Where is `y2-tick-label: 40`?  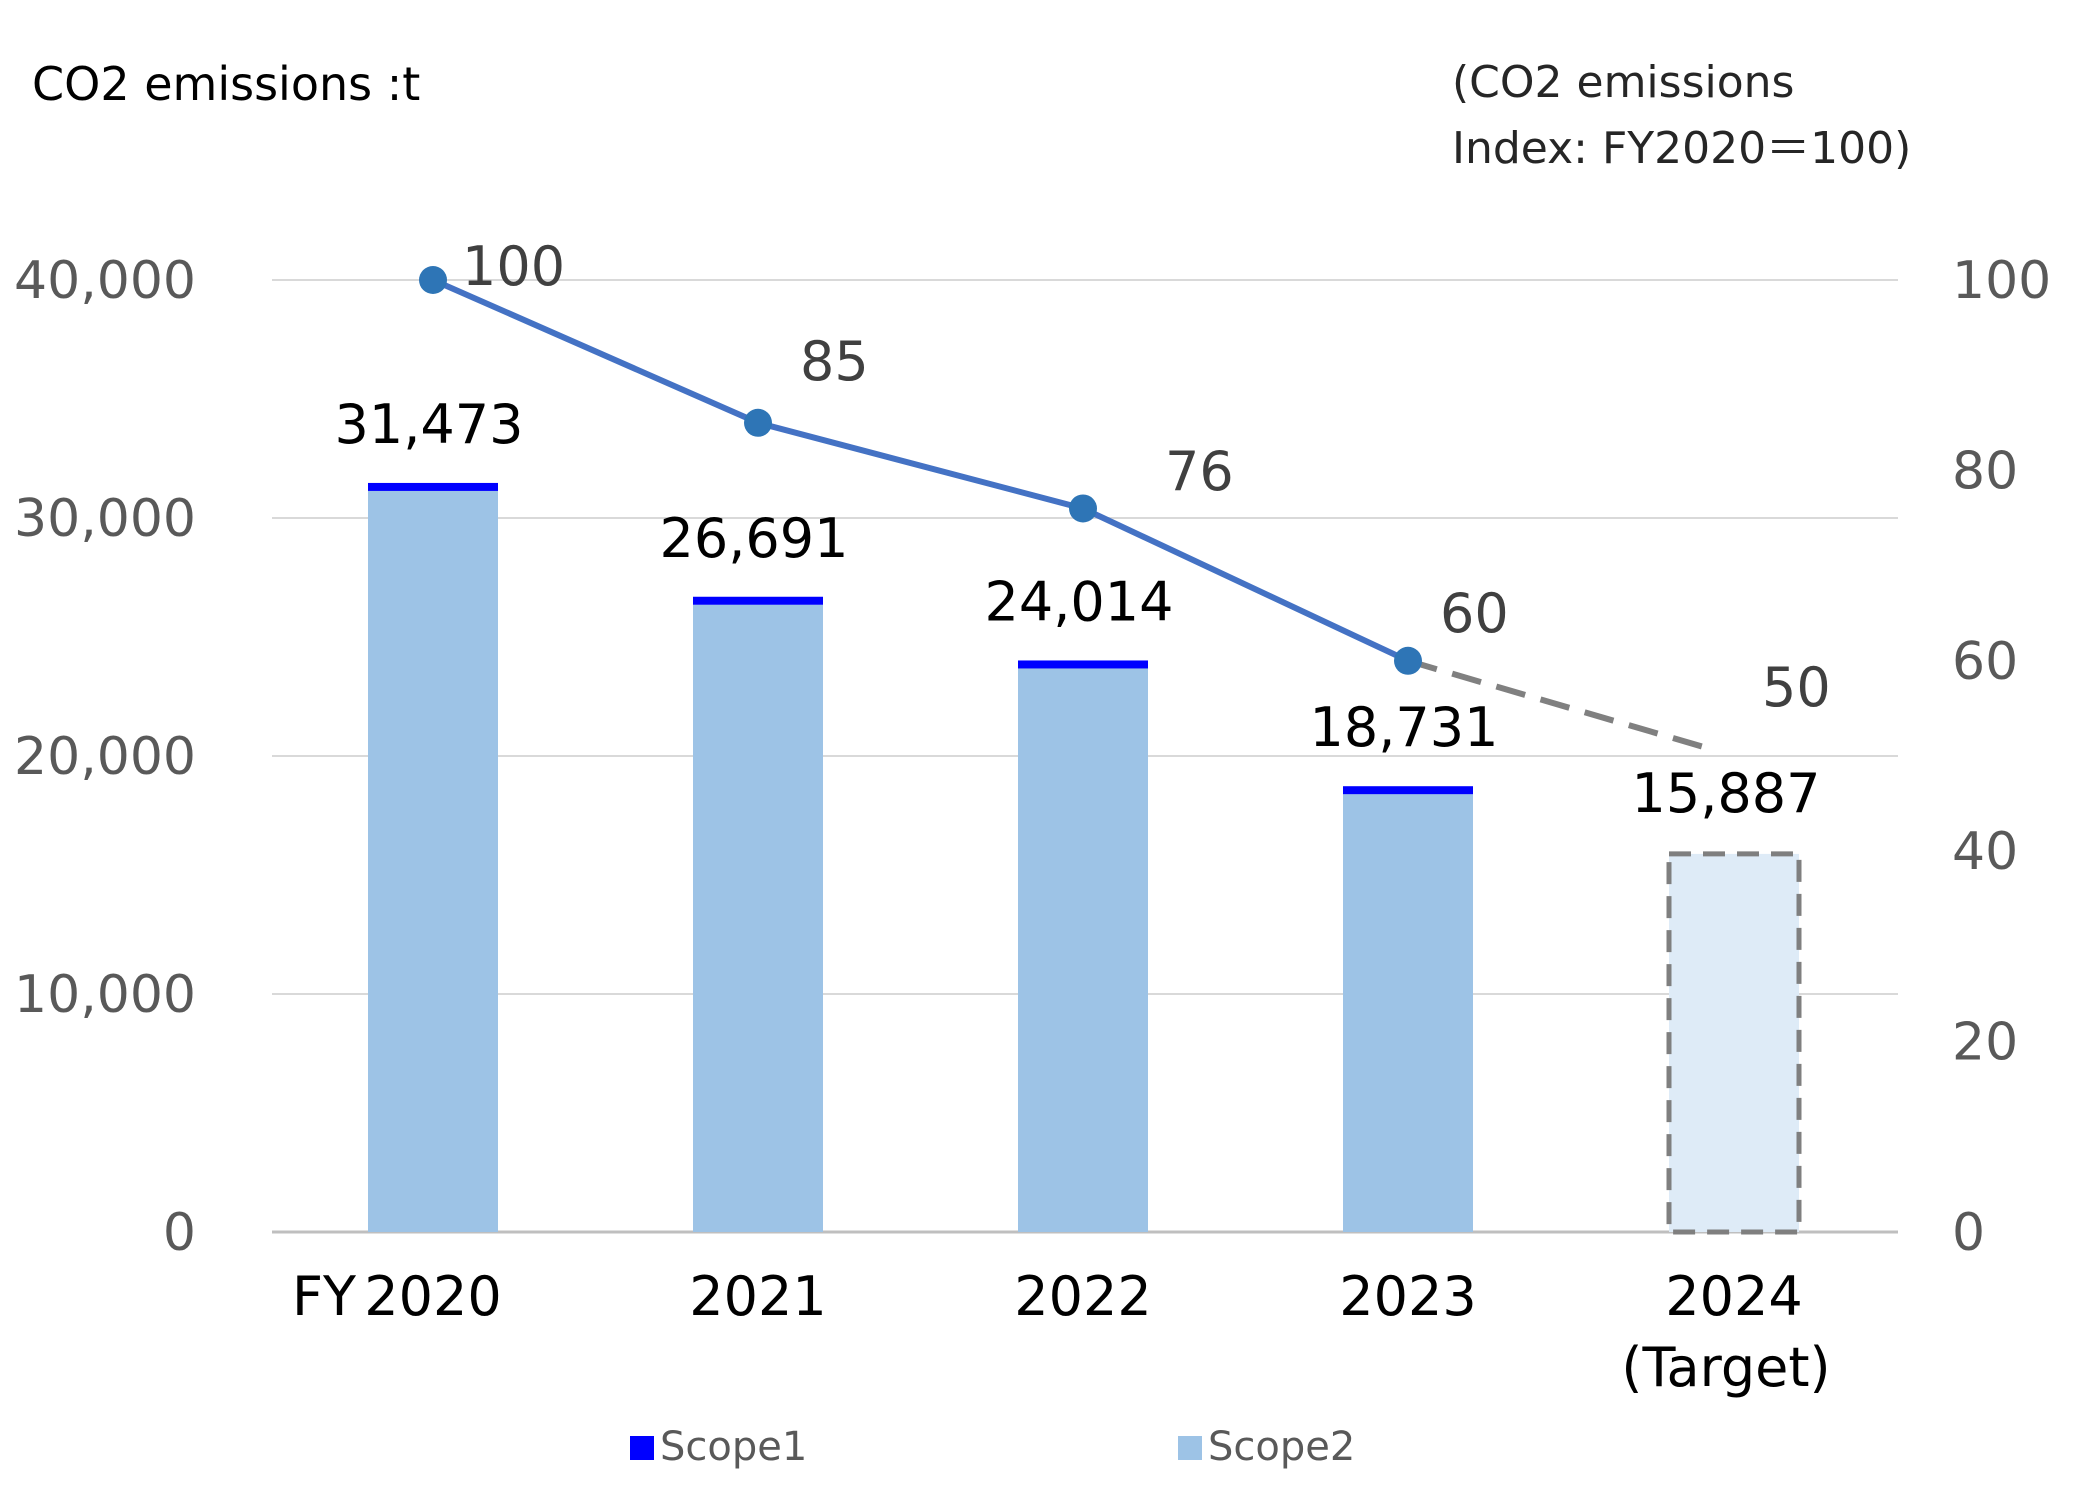
y2-tick-label: 40 is located at coordinates (1985, 852).